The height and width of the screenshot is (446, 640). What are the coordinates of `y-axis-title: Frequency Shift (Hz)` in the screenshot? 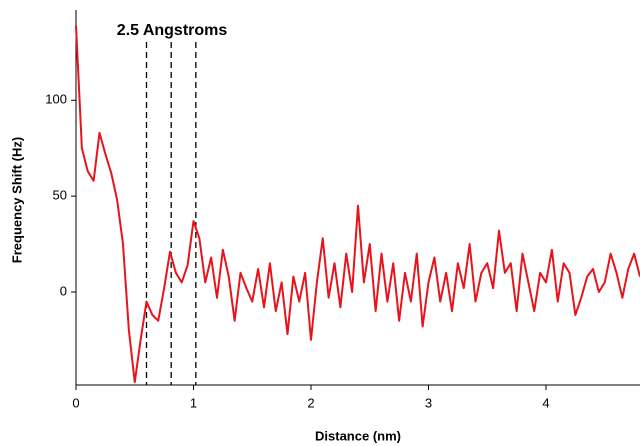 It's located at (16, 200).